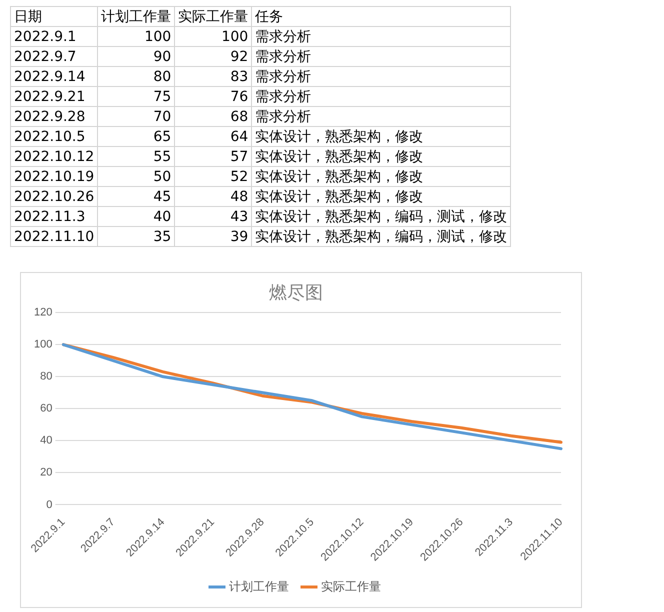 This screenshot has height=612, width=664. I want to click on y-tick-label: 100, so click(43, 344).